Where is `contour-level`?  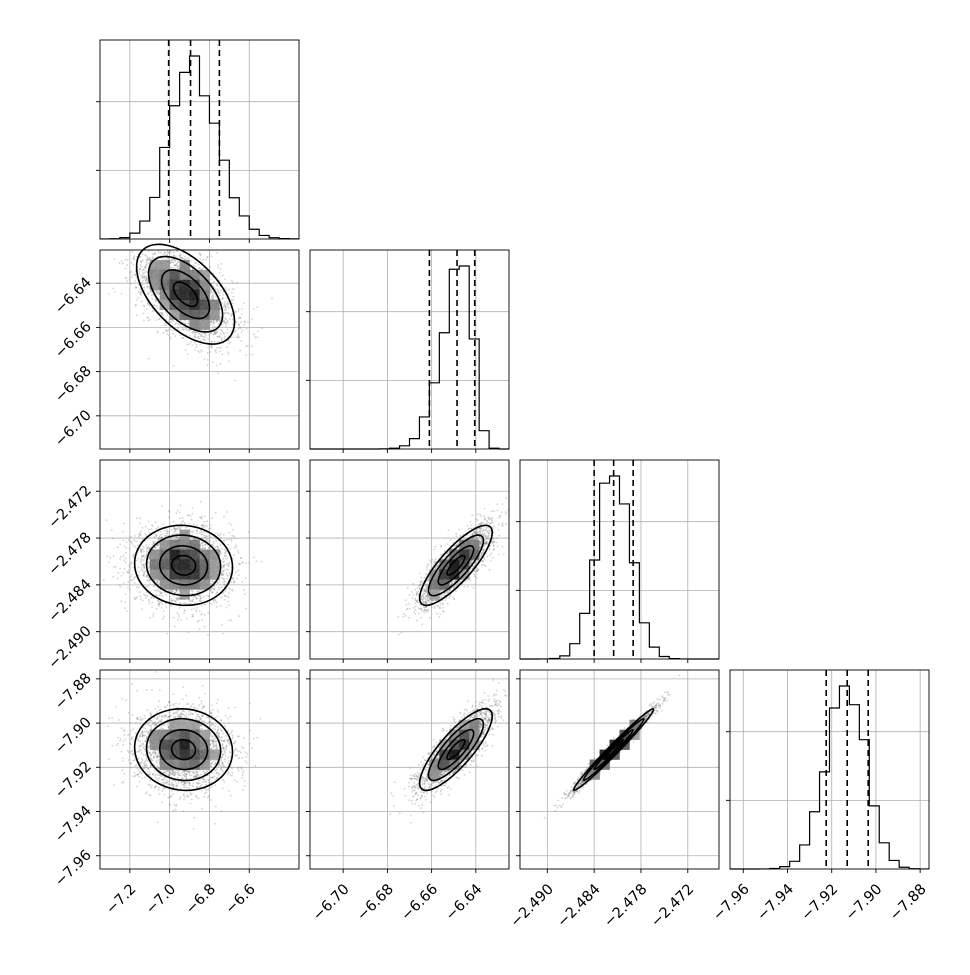
contour-level is located at coordinates (185, 294).